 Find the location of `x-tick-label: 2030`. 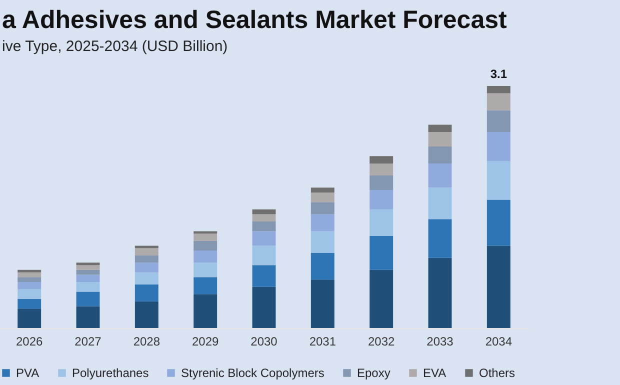

x-tick-label: 2030 is located at coordinates (264, 341).